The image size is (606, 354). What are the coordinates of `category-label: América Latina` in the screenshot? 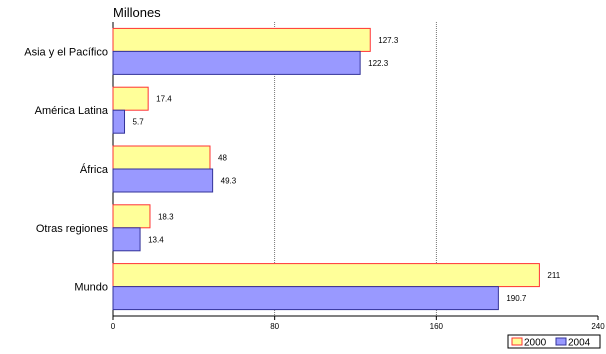 It's located at (72, 111).